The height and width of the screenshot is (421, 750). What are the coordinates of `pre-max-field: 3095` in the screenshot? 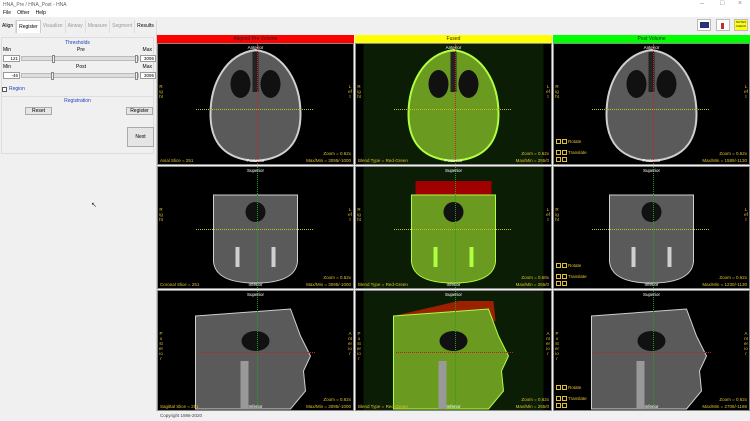 It's located at (148, 58).